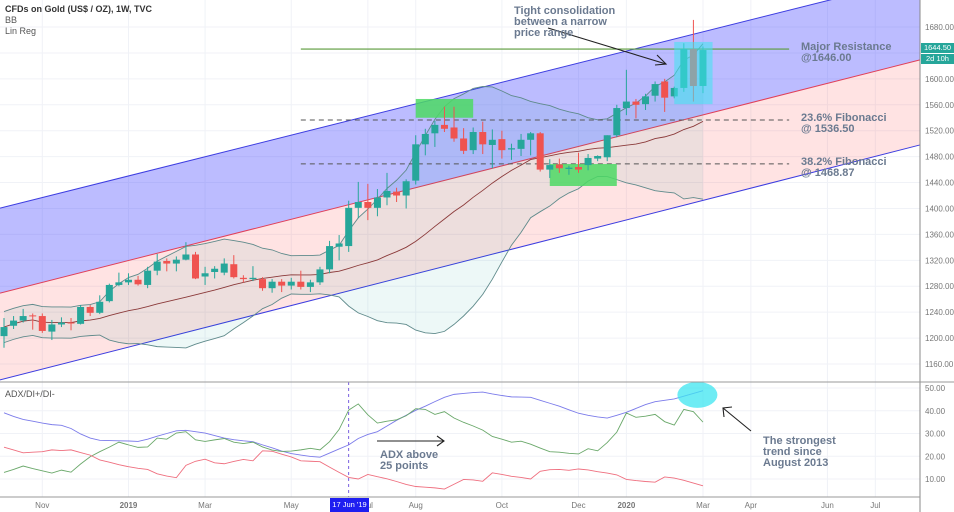 The width and height of the screenshot is (954, 512). Describe the element at coordinates (937, 47) in the screenshot. I see `last-price: 1644.50` at that location.